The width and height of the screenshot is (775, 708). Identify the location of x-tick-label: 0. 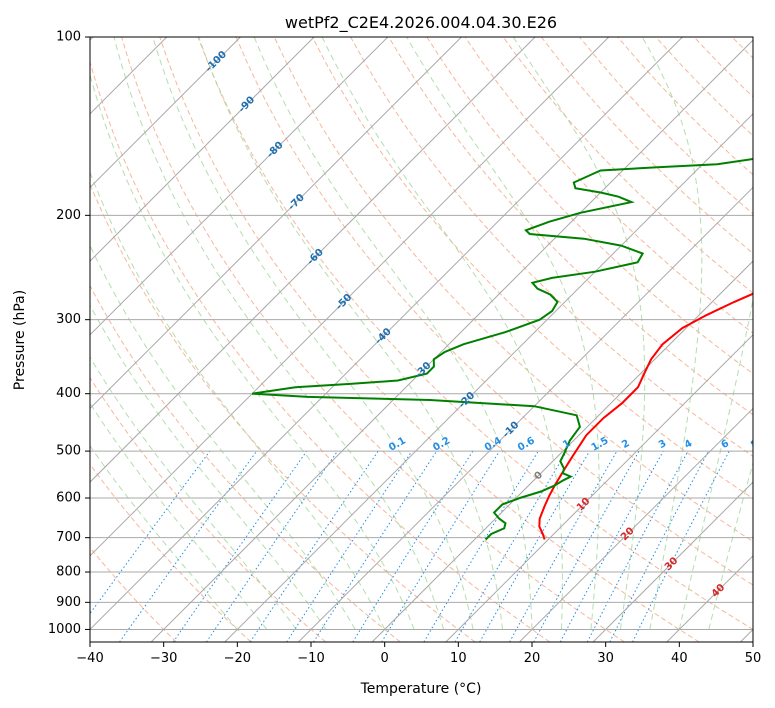
(385, 658).